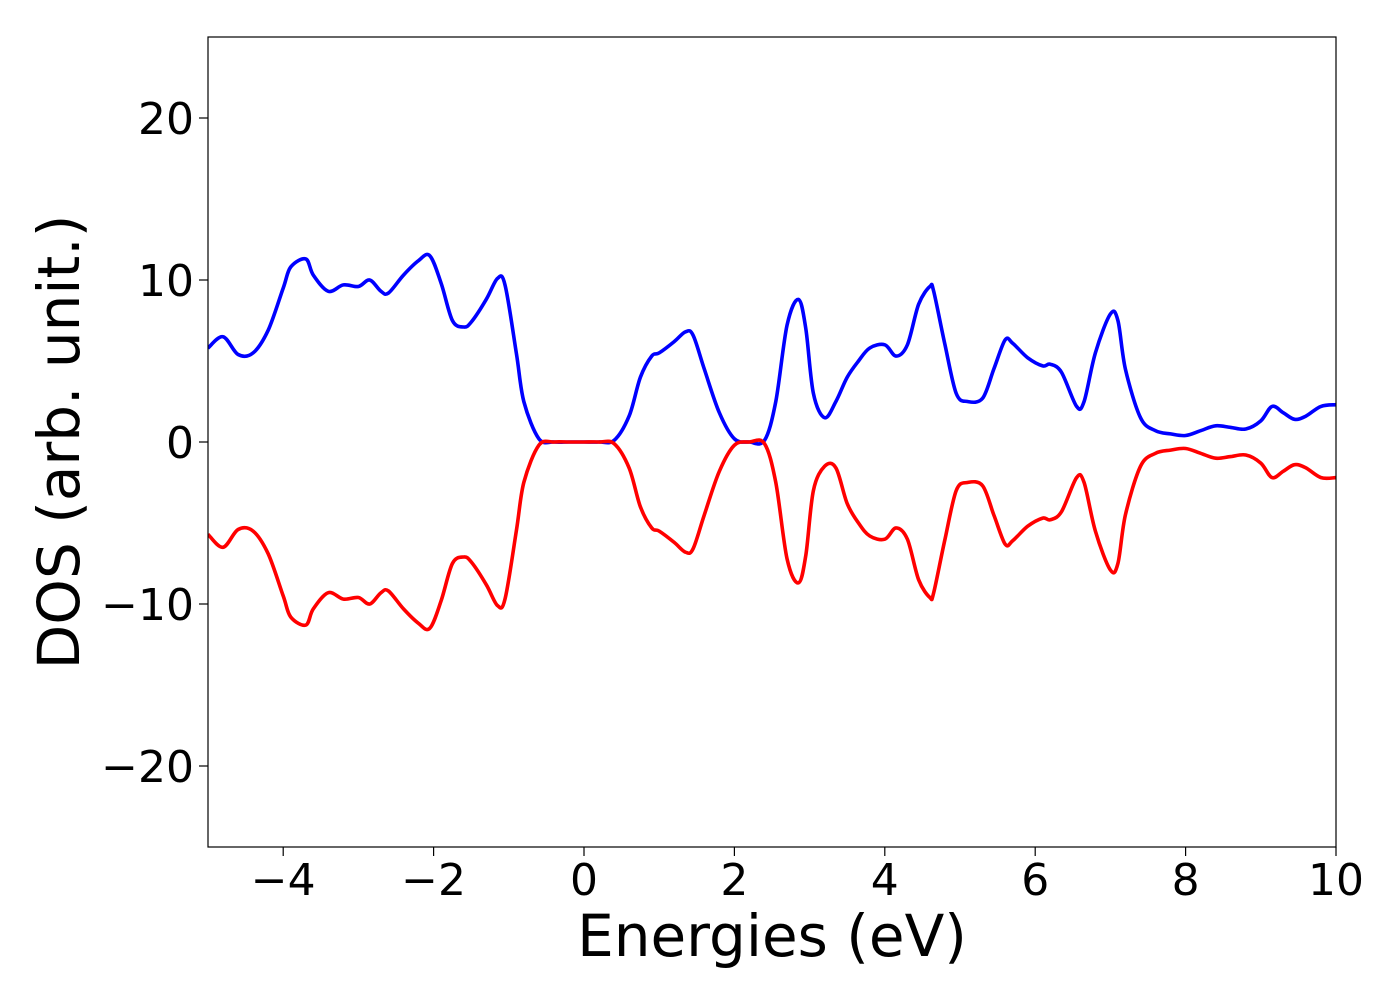 Image resolution: width=1400 pixels, height=1005 pixels. Describe the element at coordinates (584, 880) in the screenshot. I see `x-tick-label: 0` at that location.